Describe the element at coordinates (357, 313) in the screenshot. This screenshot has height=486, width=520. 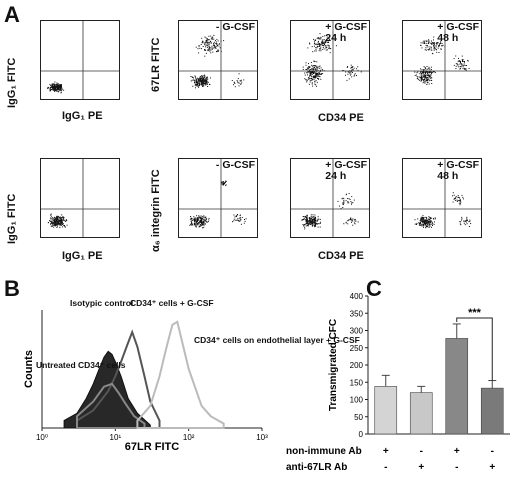
I see `y-tick-label: 350` at that location.